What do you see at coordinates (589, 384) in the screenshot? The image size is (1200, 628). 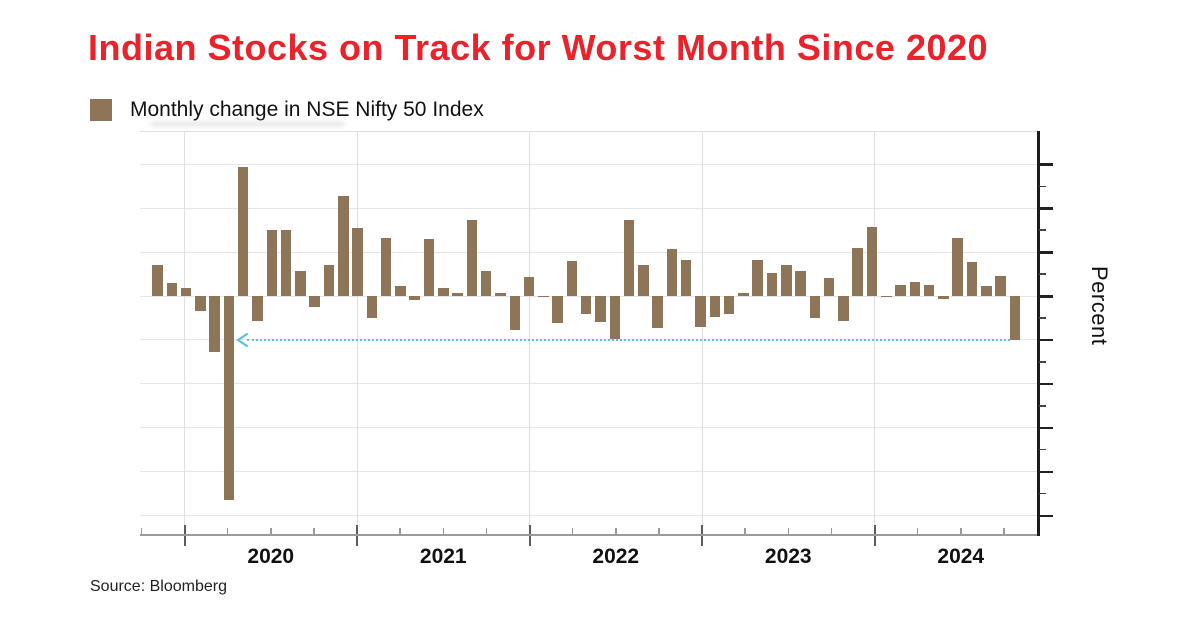 I see `gridline-h--10` at bounding box center [589, 384].